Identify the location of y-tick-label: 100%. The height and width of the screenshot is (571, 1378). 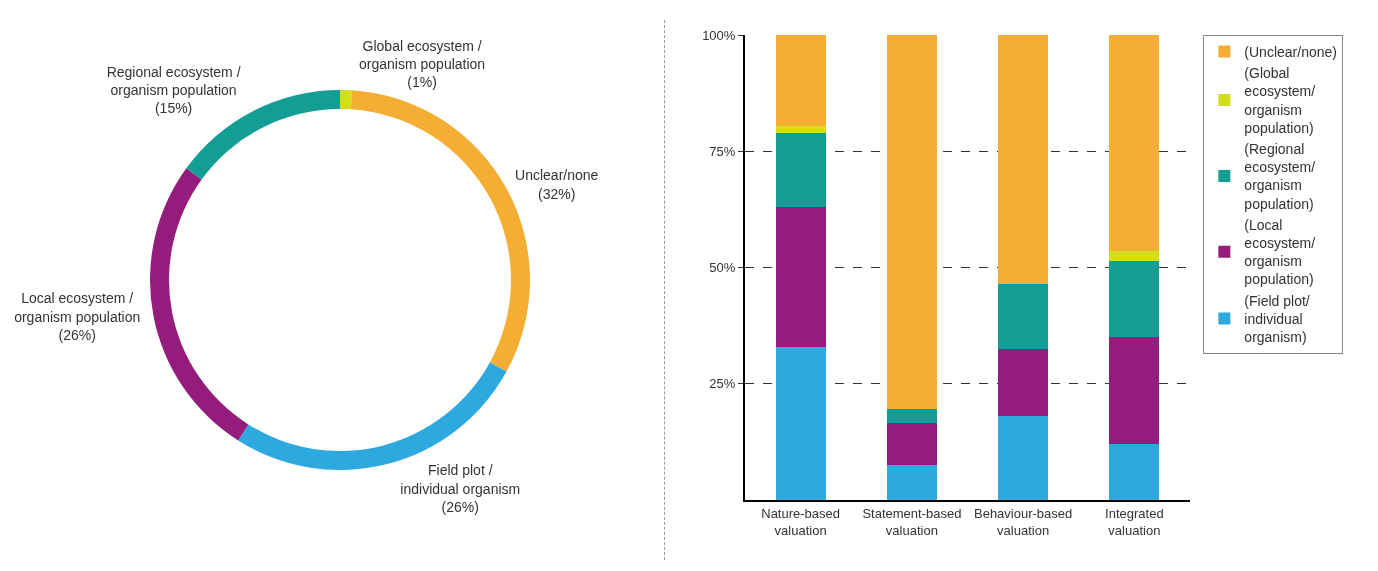
(719, 35).